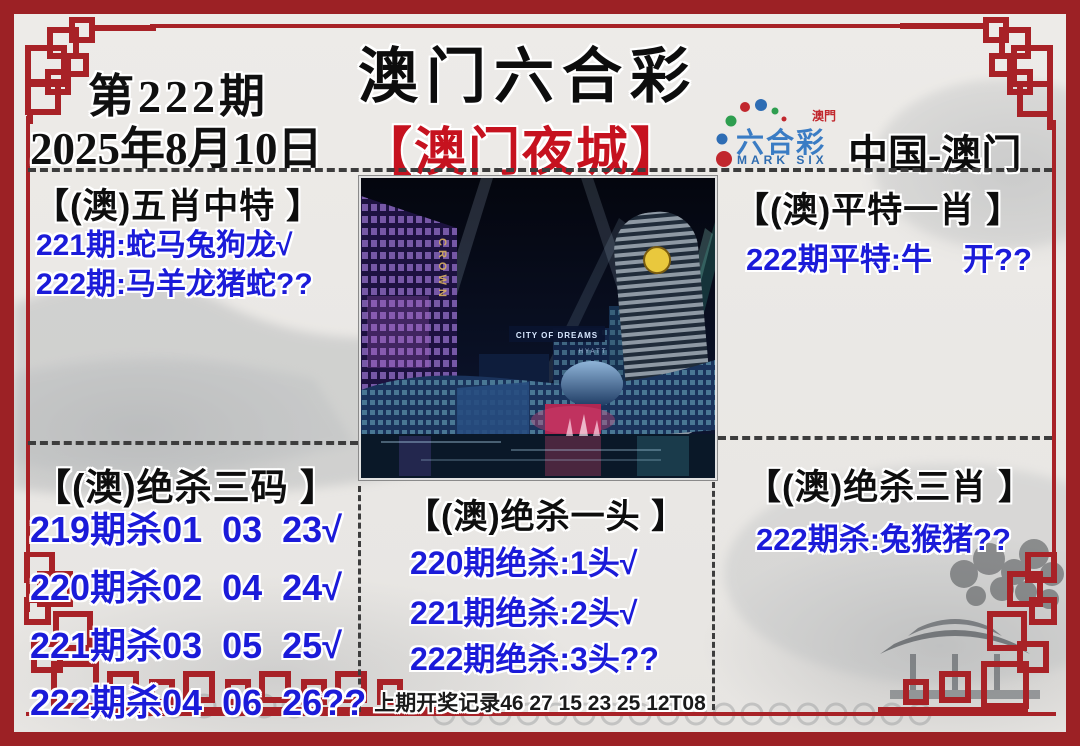  I want to click on mark-six-logo-dots-icon, so click(751, 133).